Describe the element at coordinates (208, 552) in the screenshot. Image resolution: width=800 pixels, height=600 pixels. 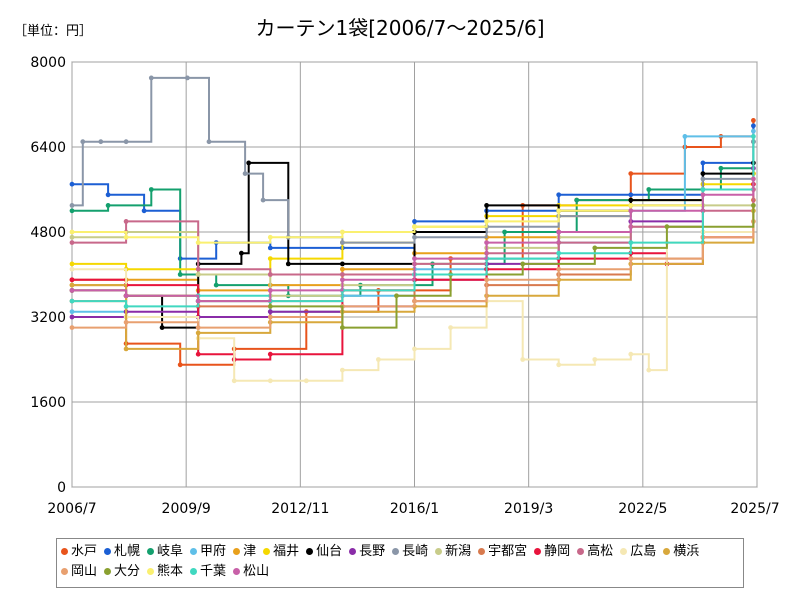
I see `legend-item: 甲府` at that location.